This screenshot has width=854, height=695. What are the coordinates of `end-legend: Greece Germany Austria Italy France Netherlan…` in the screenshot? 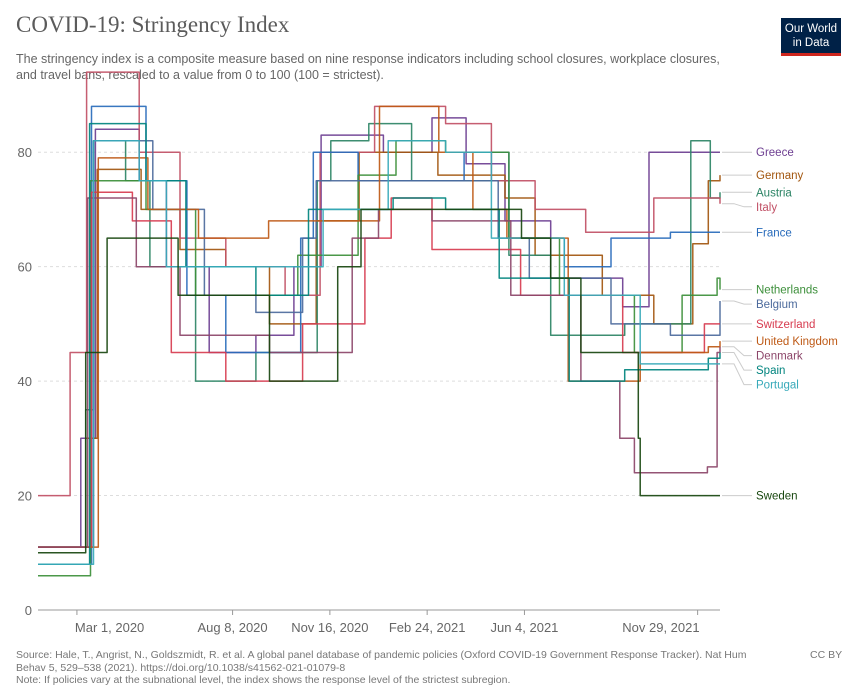 It's located at (780, 325).